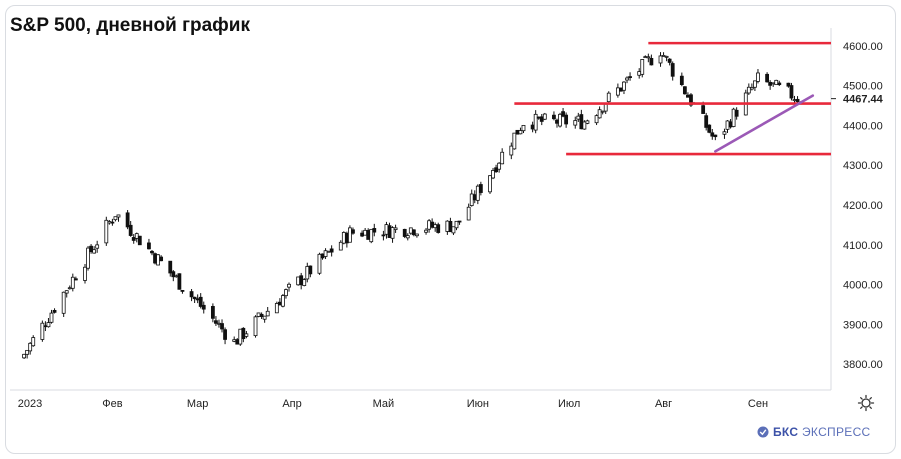 This screenshot has height=459, width=901. I want to click on x-tick-label: 2023, so click(30, 404).